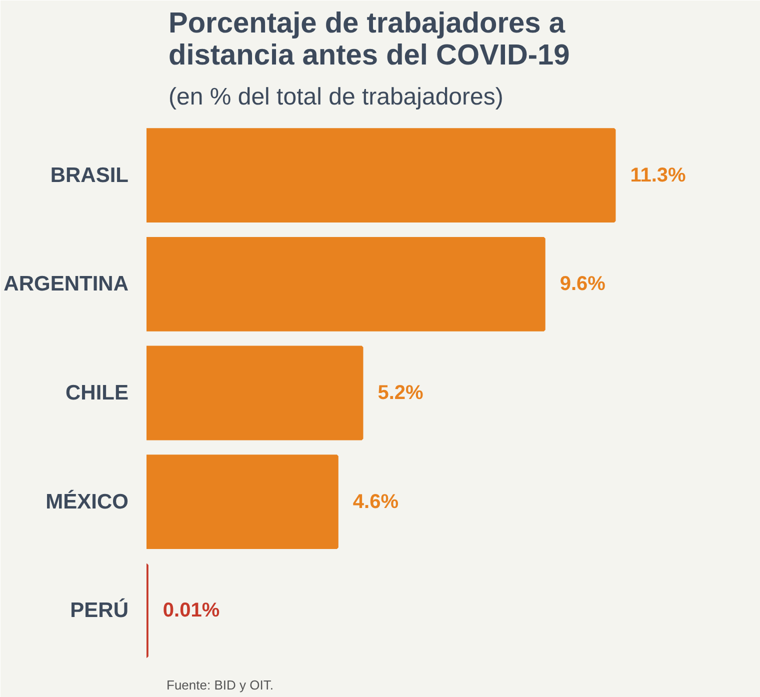  I want to click on y-tick-label: BRASIL, so click(89, 175).